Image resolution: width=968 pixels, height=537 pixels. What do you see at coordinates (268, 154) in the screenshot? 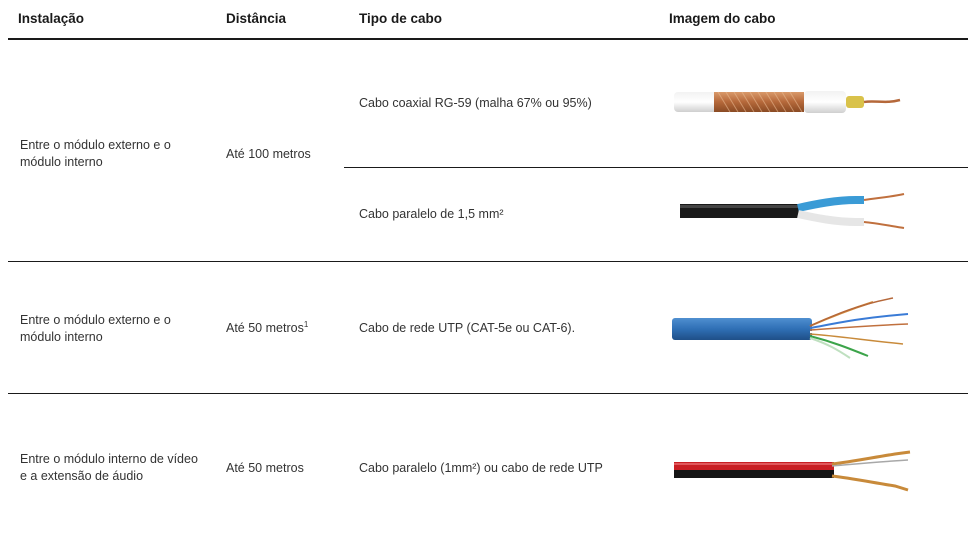
I see `row1-distancia: Até 100 metros` at bounding box center [268, 154].